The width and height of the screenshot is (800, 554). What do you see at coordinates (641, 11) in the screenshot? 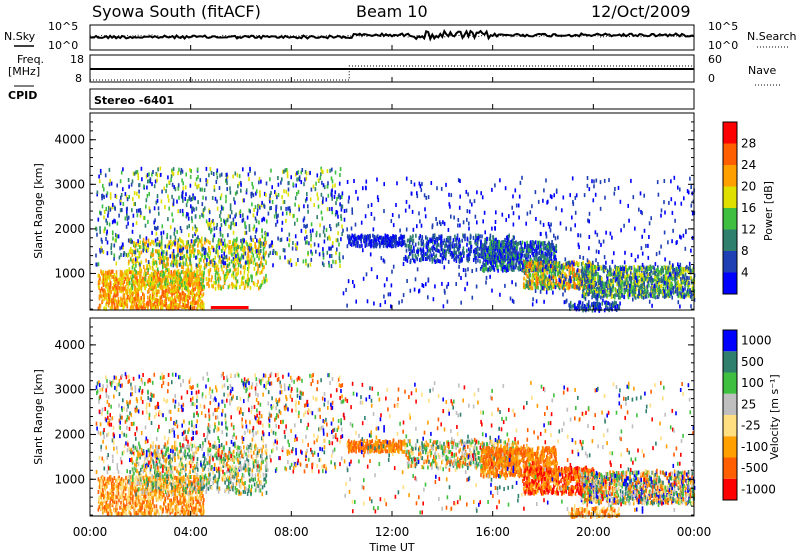
I see `date-title: 12/Oct/2009` at bounding box center [641, 11].